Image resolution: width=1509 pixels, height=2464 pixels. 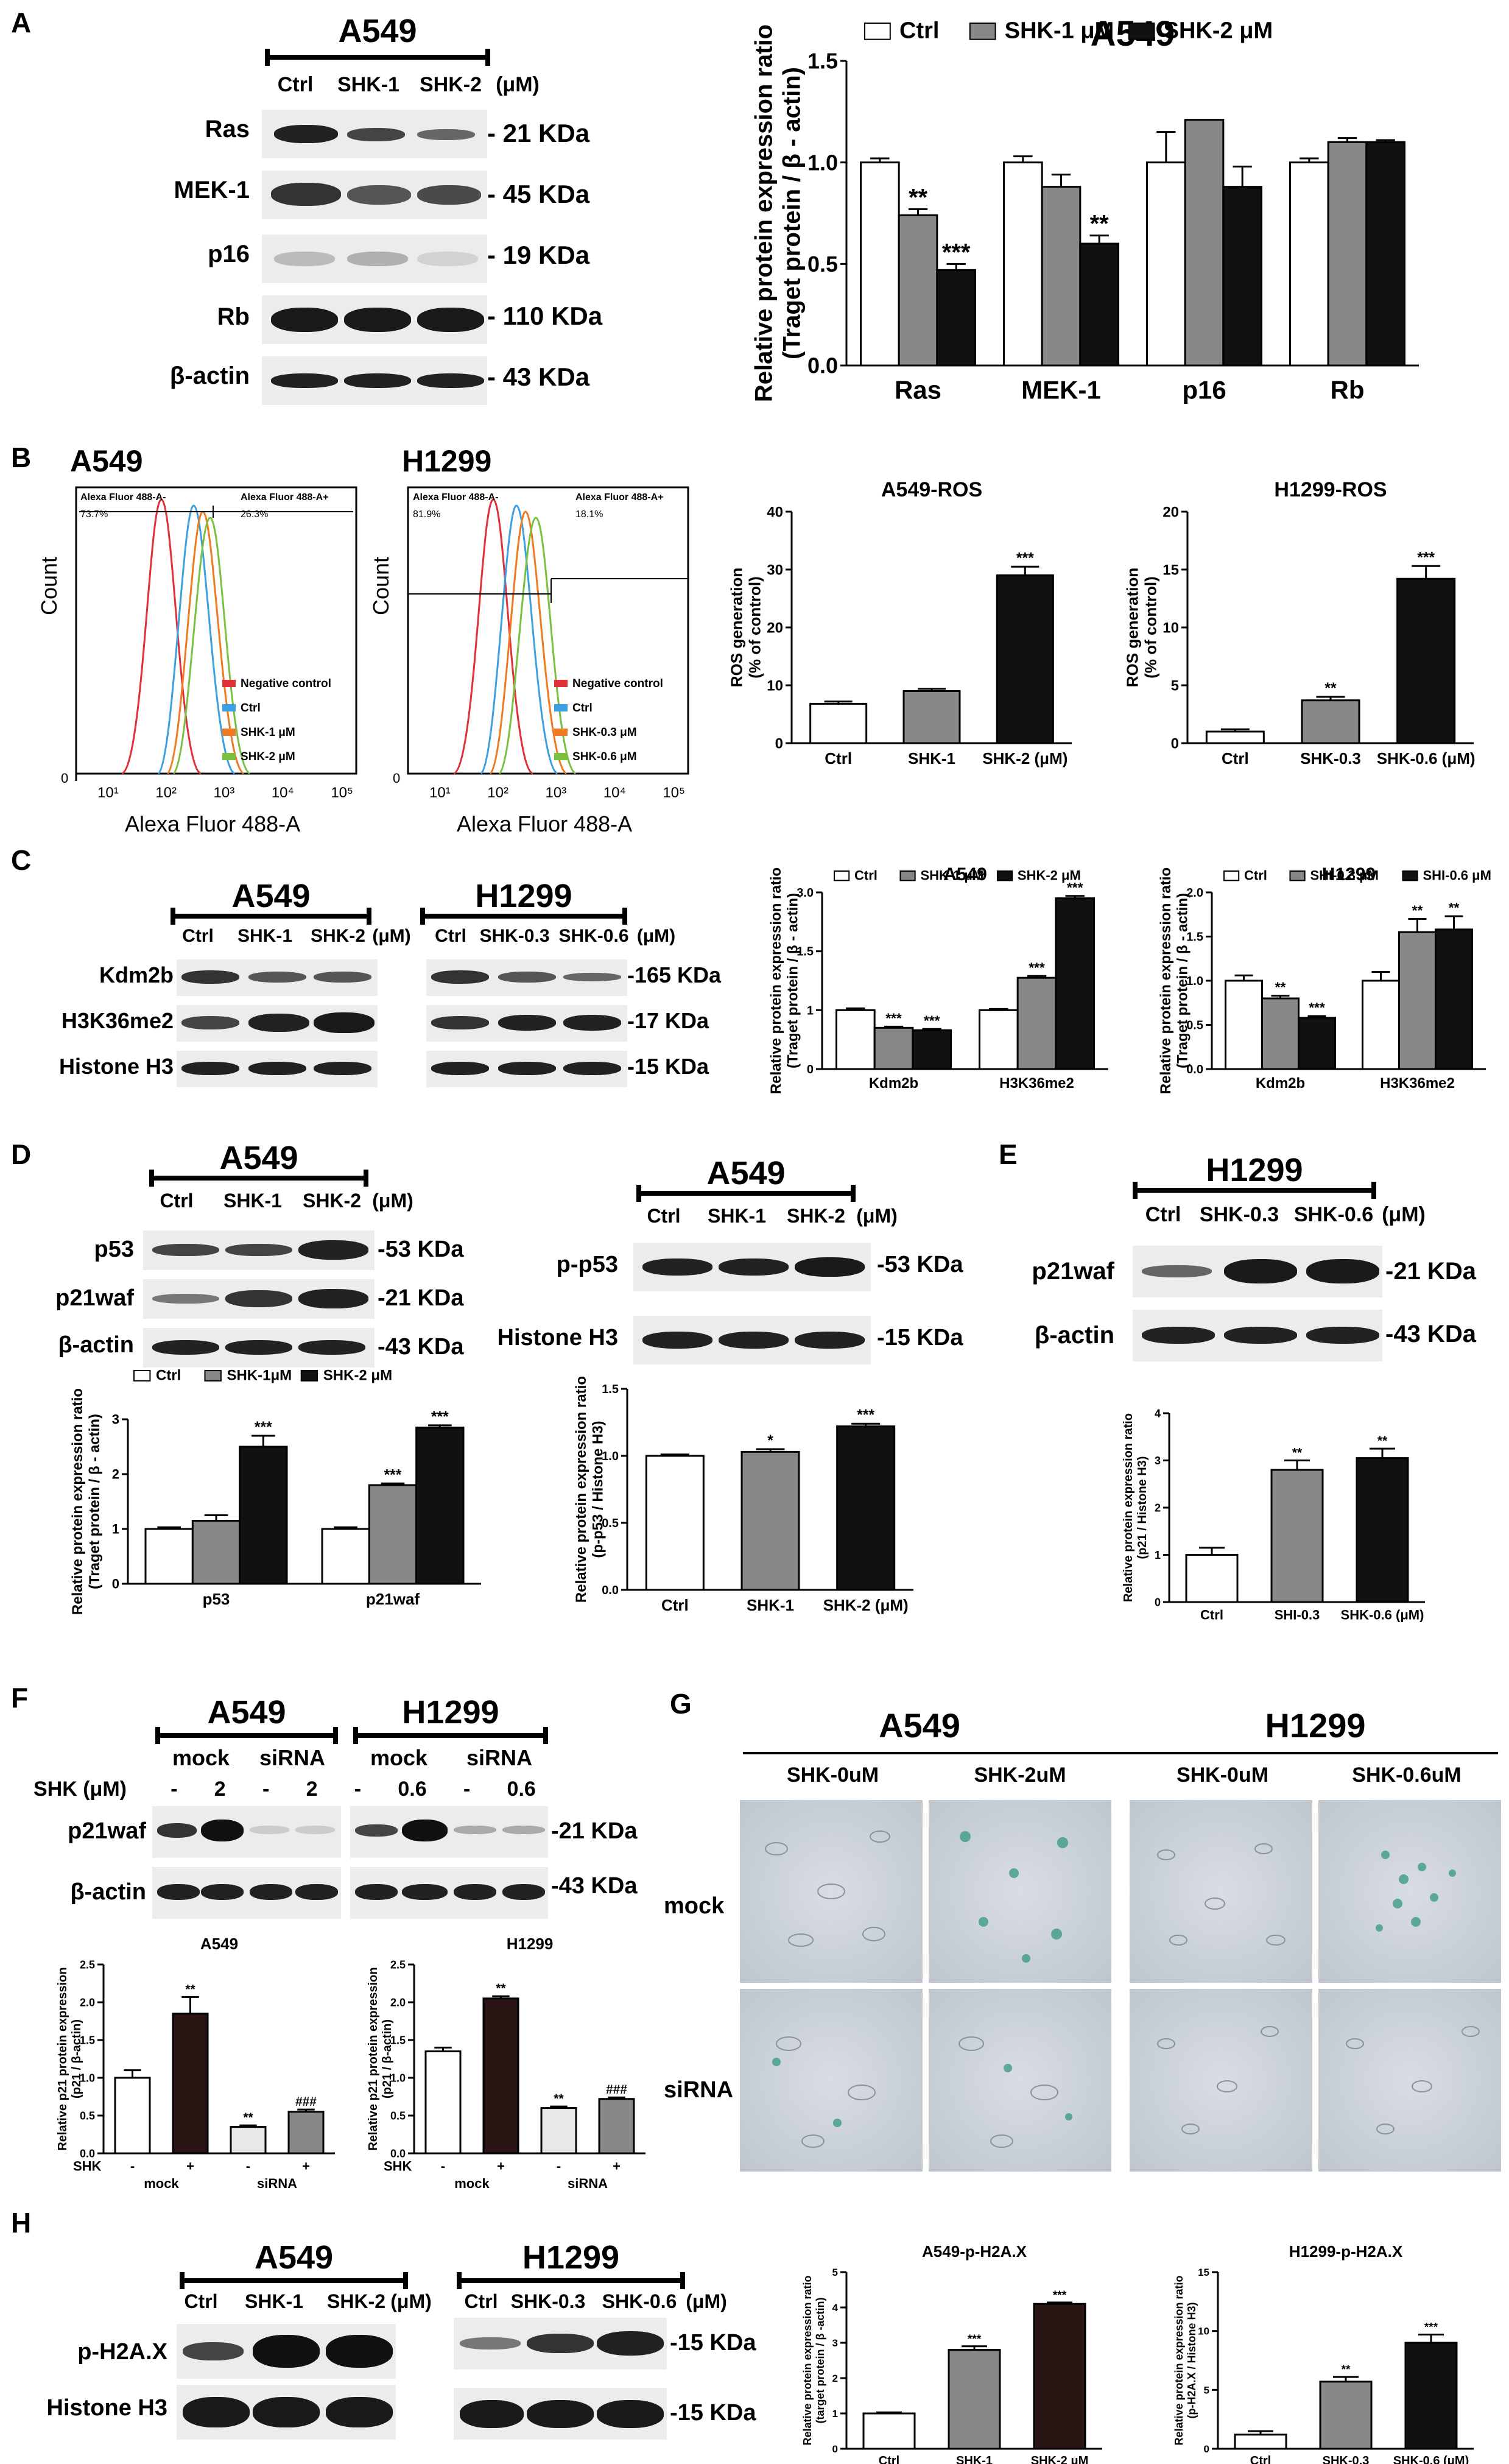 I want to click on dose-row: -2-2-0.6-0.6, so click(x=353, y=1789).